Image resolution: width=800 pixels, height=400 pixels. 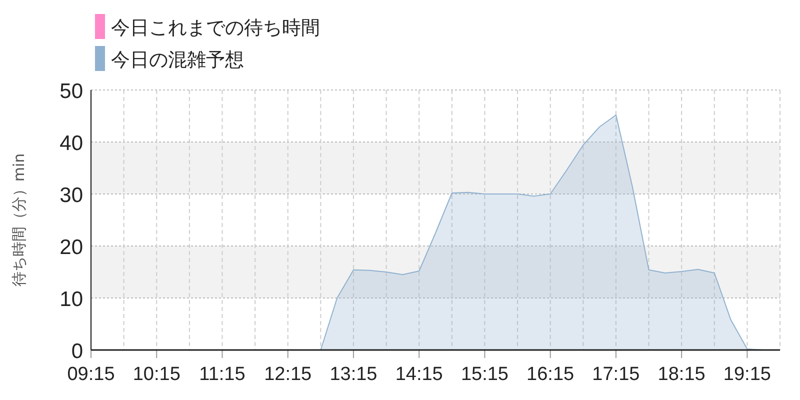 I want to click on x-tick-label: 14:15, so click(x=419, y=374).